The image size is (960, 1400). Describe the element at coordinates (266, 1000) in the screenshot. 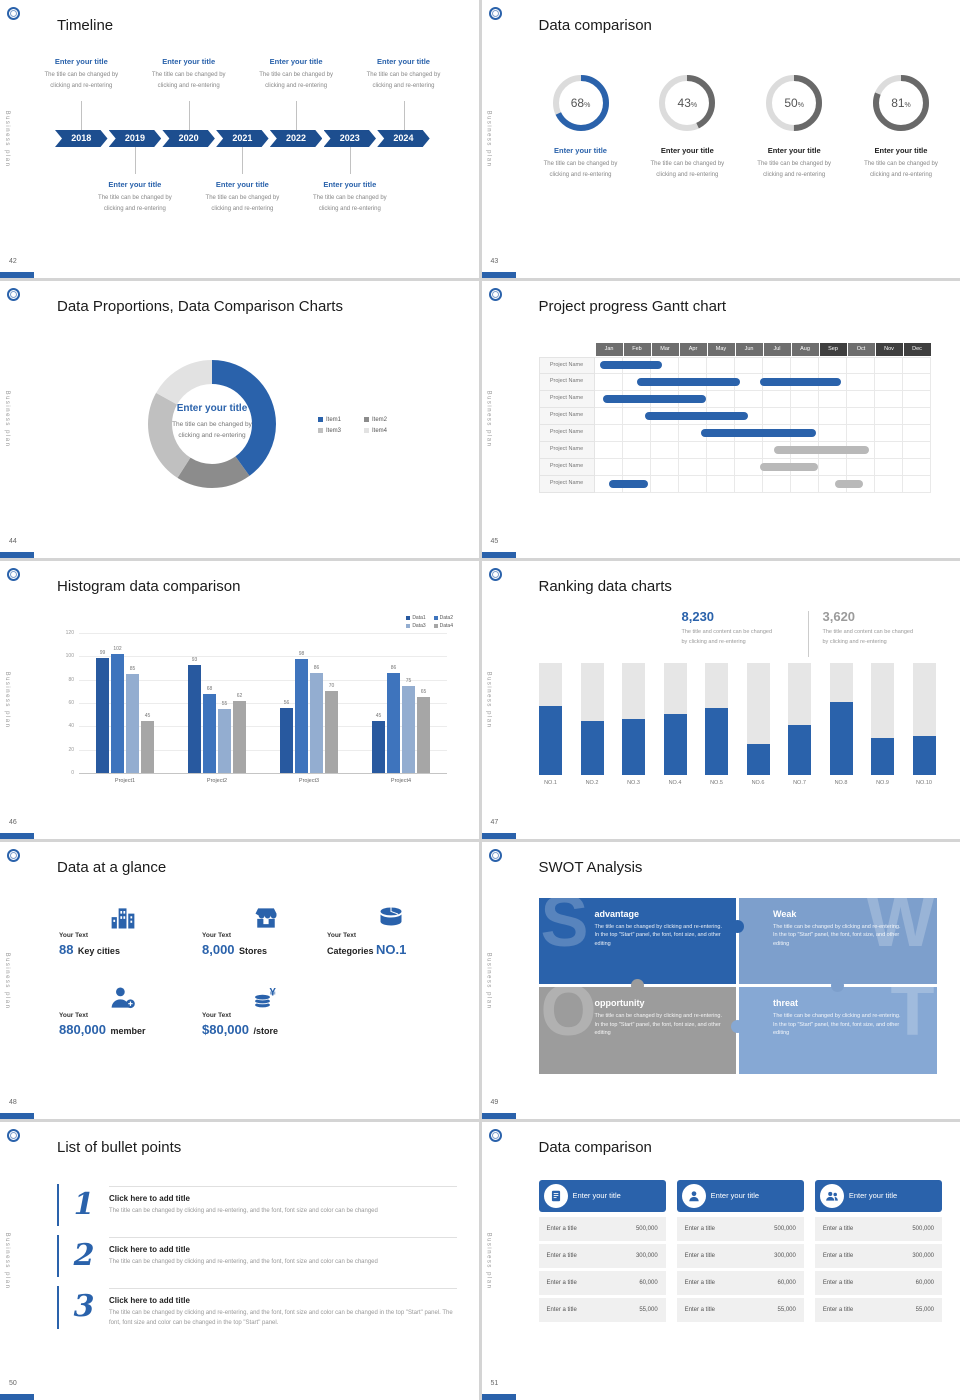

I see `money-icon: ¥` at that location.